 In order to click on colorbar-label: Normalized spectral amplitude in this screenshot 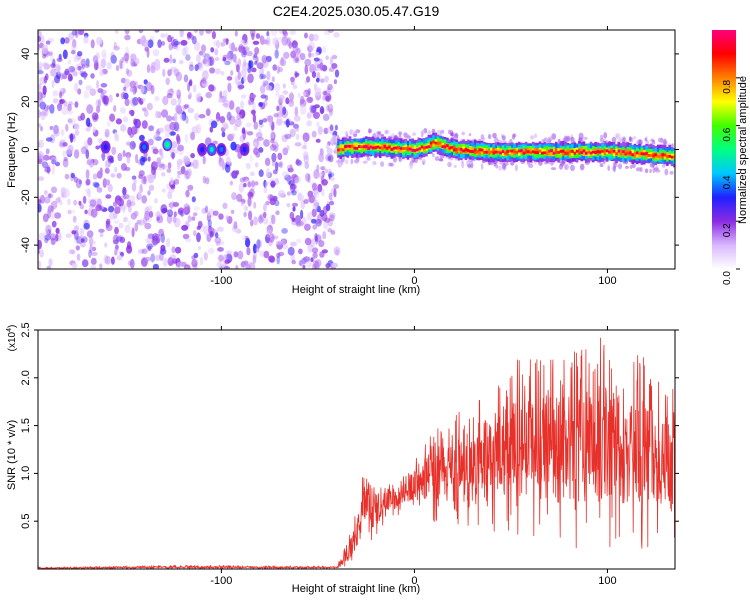, I will do `click(743, 150)`.